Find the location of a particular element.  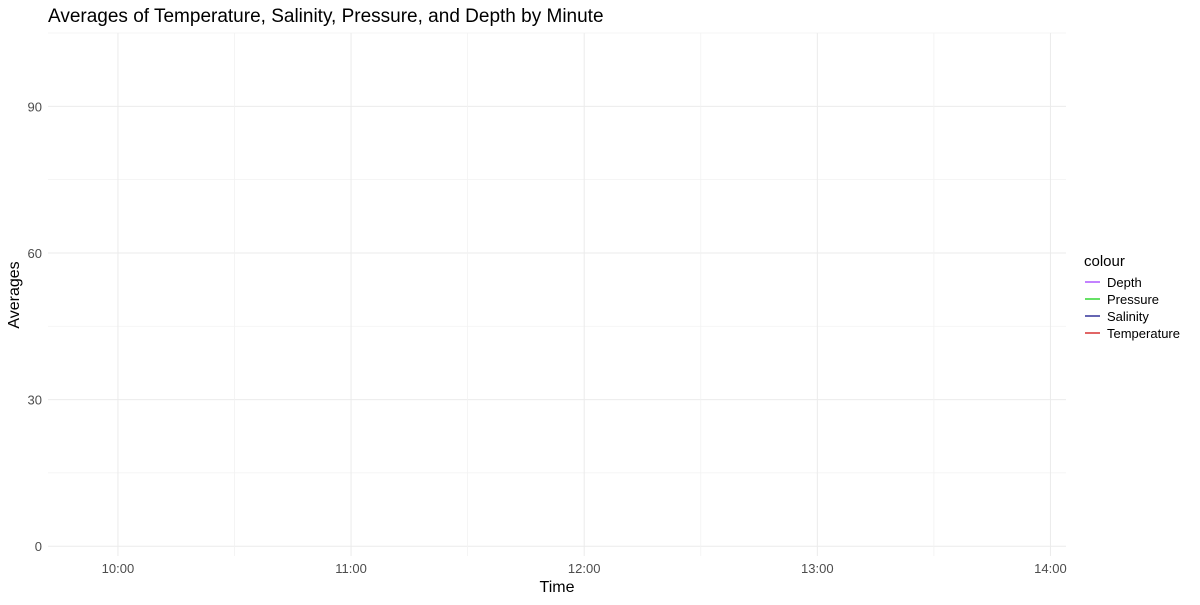

legend-entry: Temperature is located at coordinates (1132, 333).